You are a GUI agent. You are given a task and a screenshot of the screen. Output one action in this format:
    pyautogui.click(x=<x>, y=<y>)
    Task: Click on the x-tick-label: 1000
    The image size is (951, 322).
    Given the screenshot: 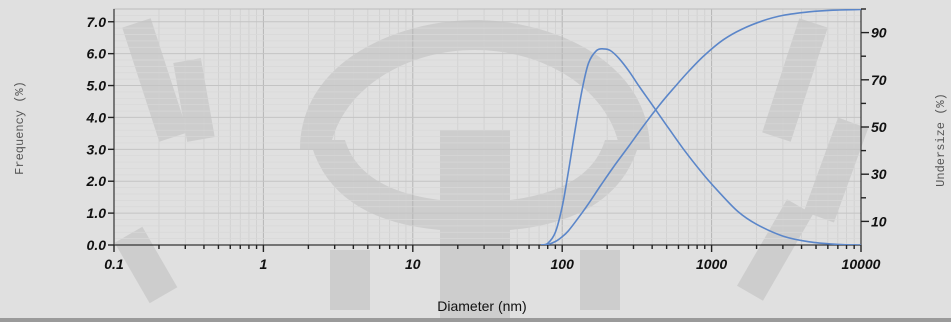 What is the action you would take?
    pyautogui.click(x=711, y=264)
    